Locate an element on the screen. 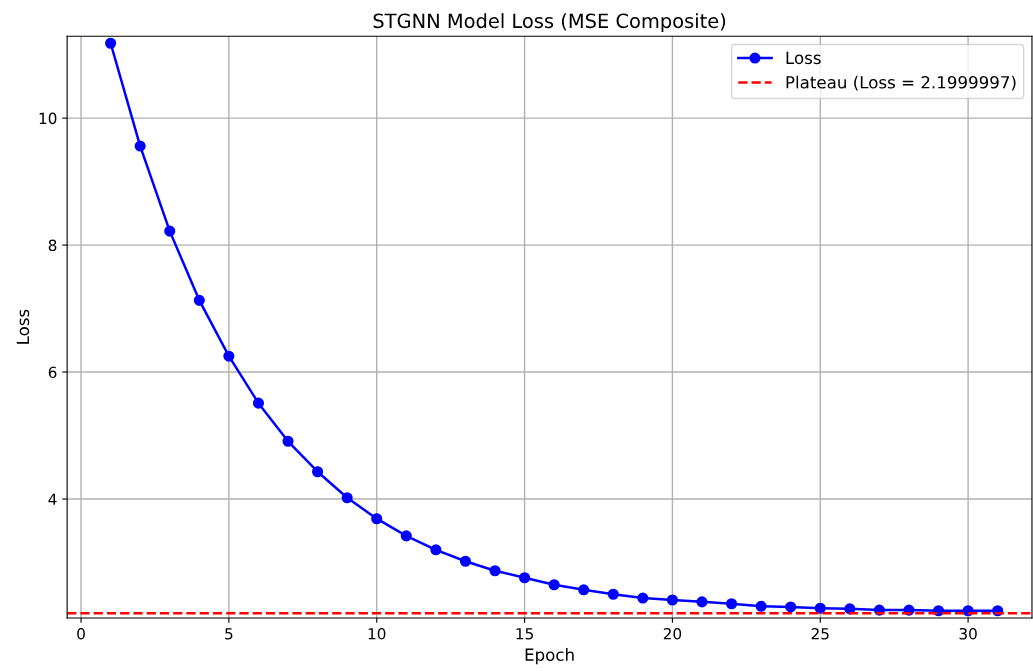 The height and width of the screenshot is (671, 1033). legend-label: Loss is located at coordinates (803, 58).